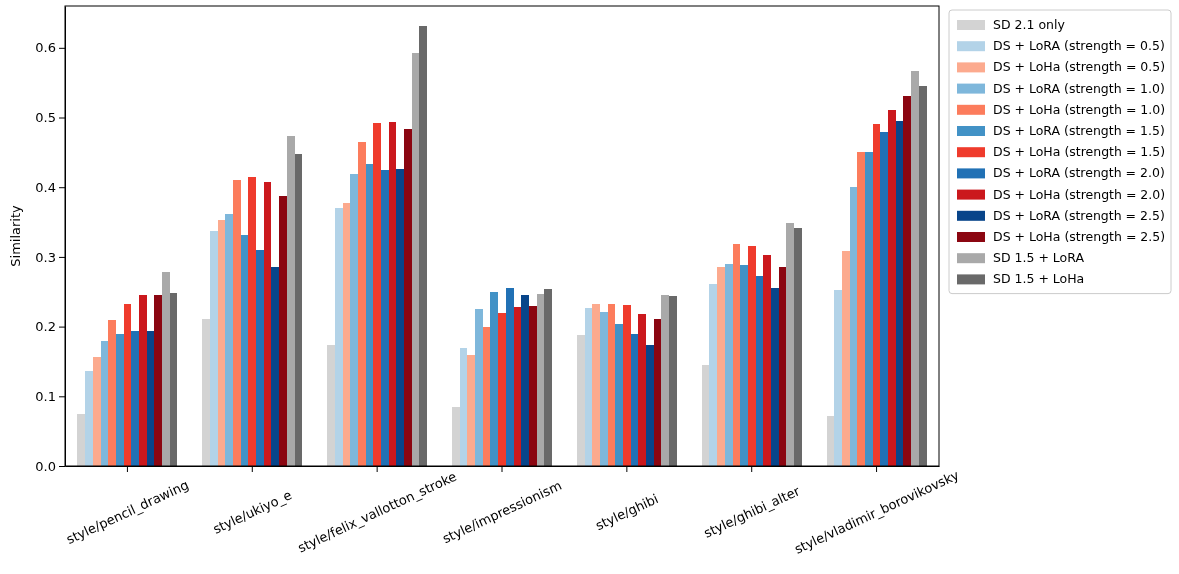  Describe the element at coordinates (1079, 173) in the screenshot. I see `legend-label: DS + LoRA (strength = 2.0)` at that location.